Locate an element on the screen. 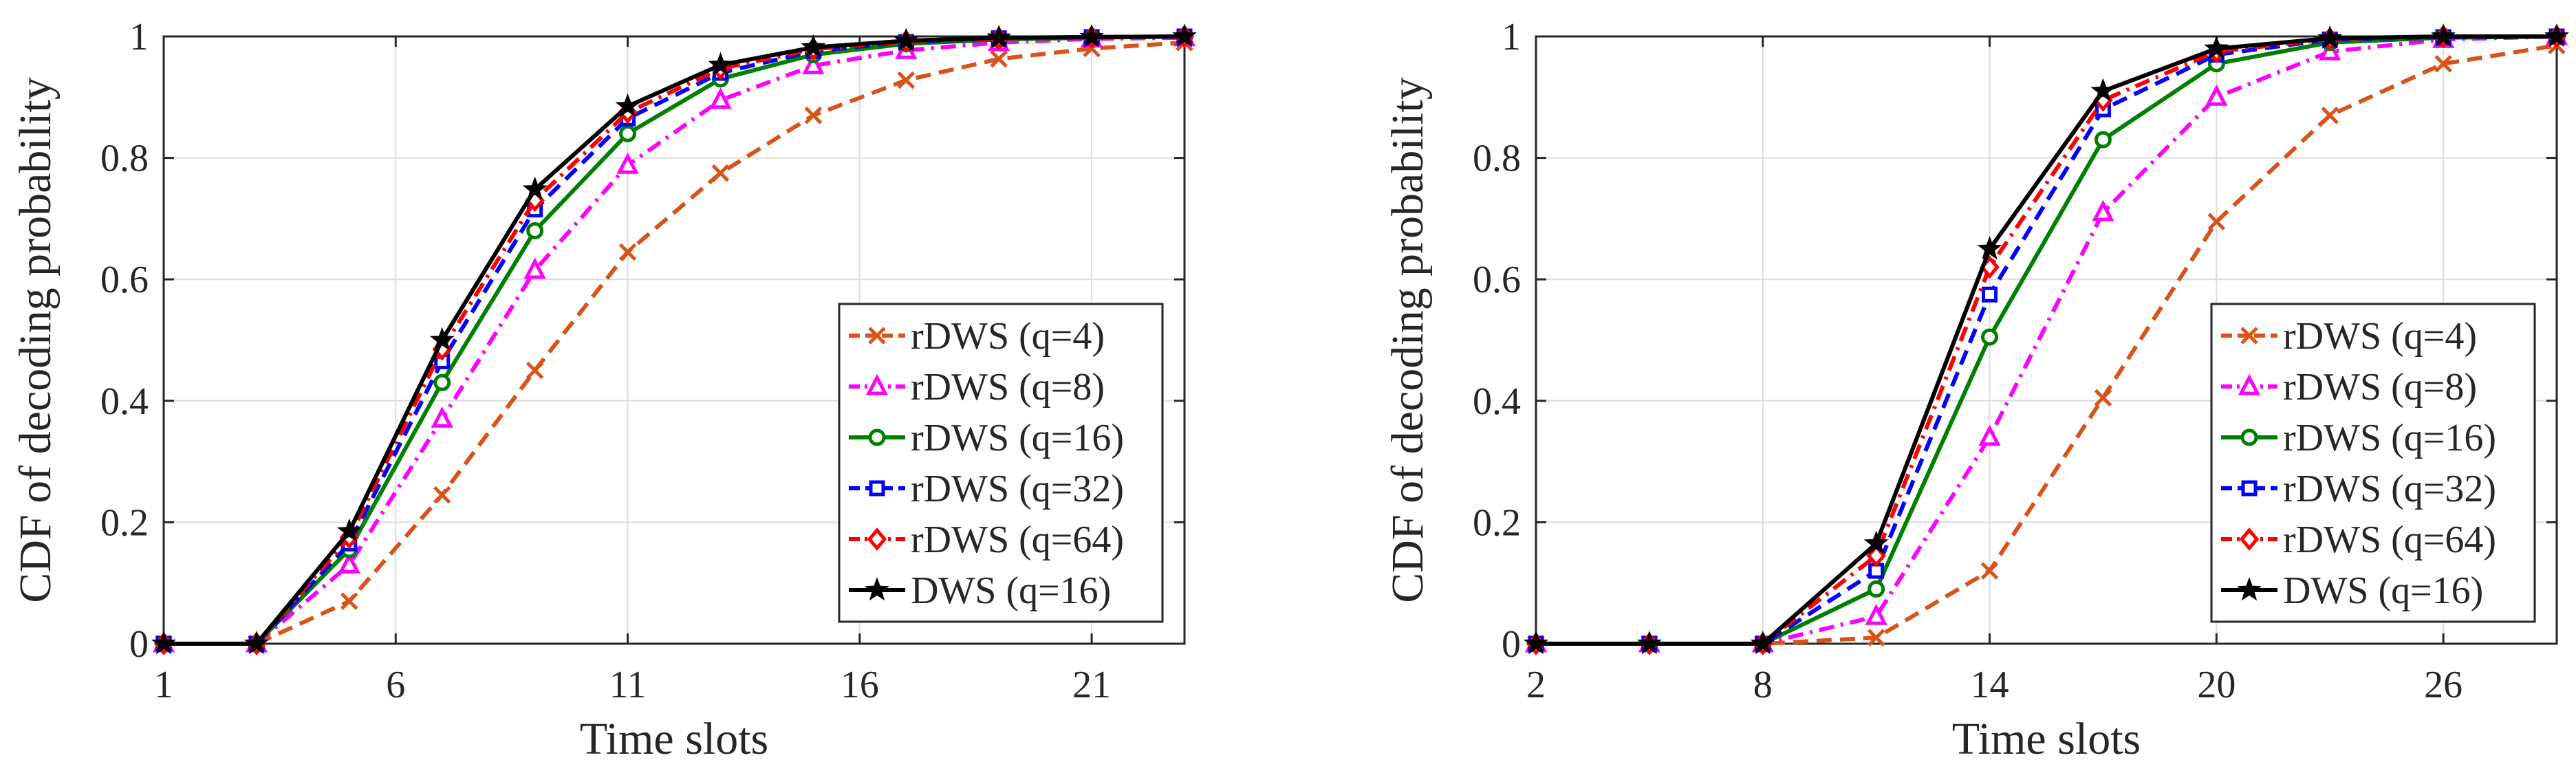 This screenshot has height=784, width=2576. x-tick-label: 8 is located at coordinates (1763, 685).